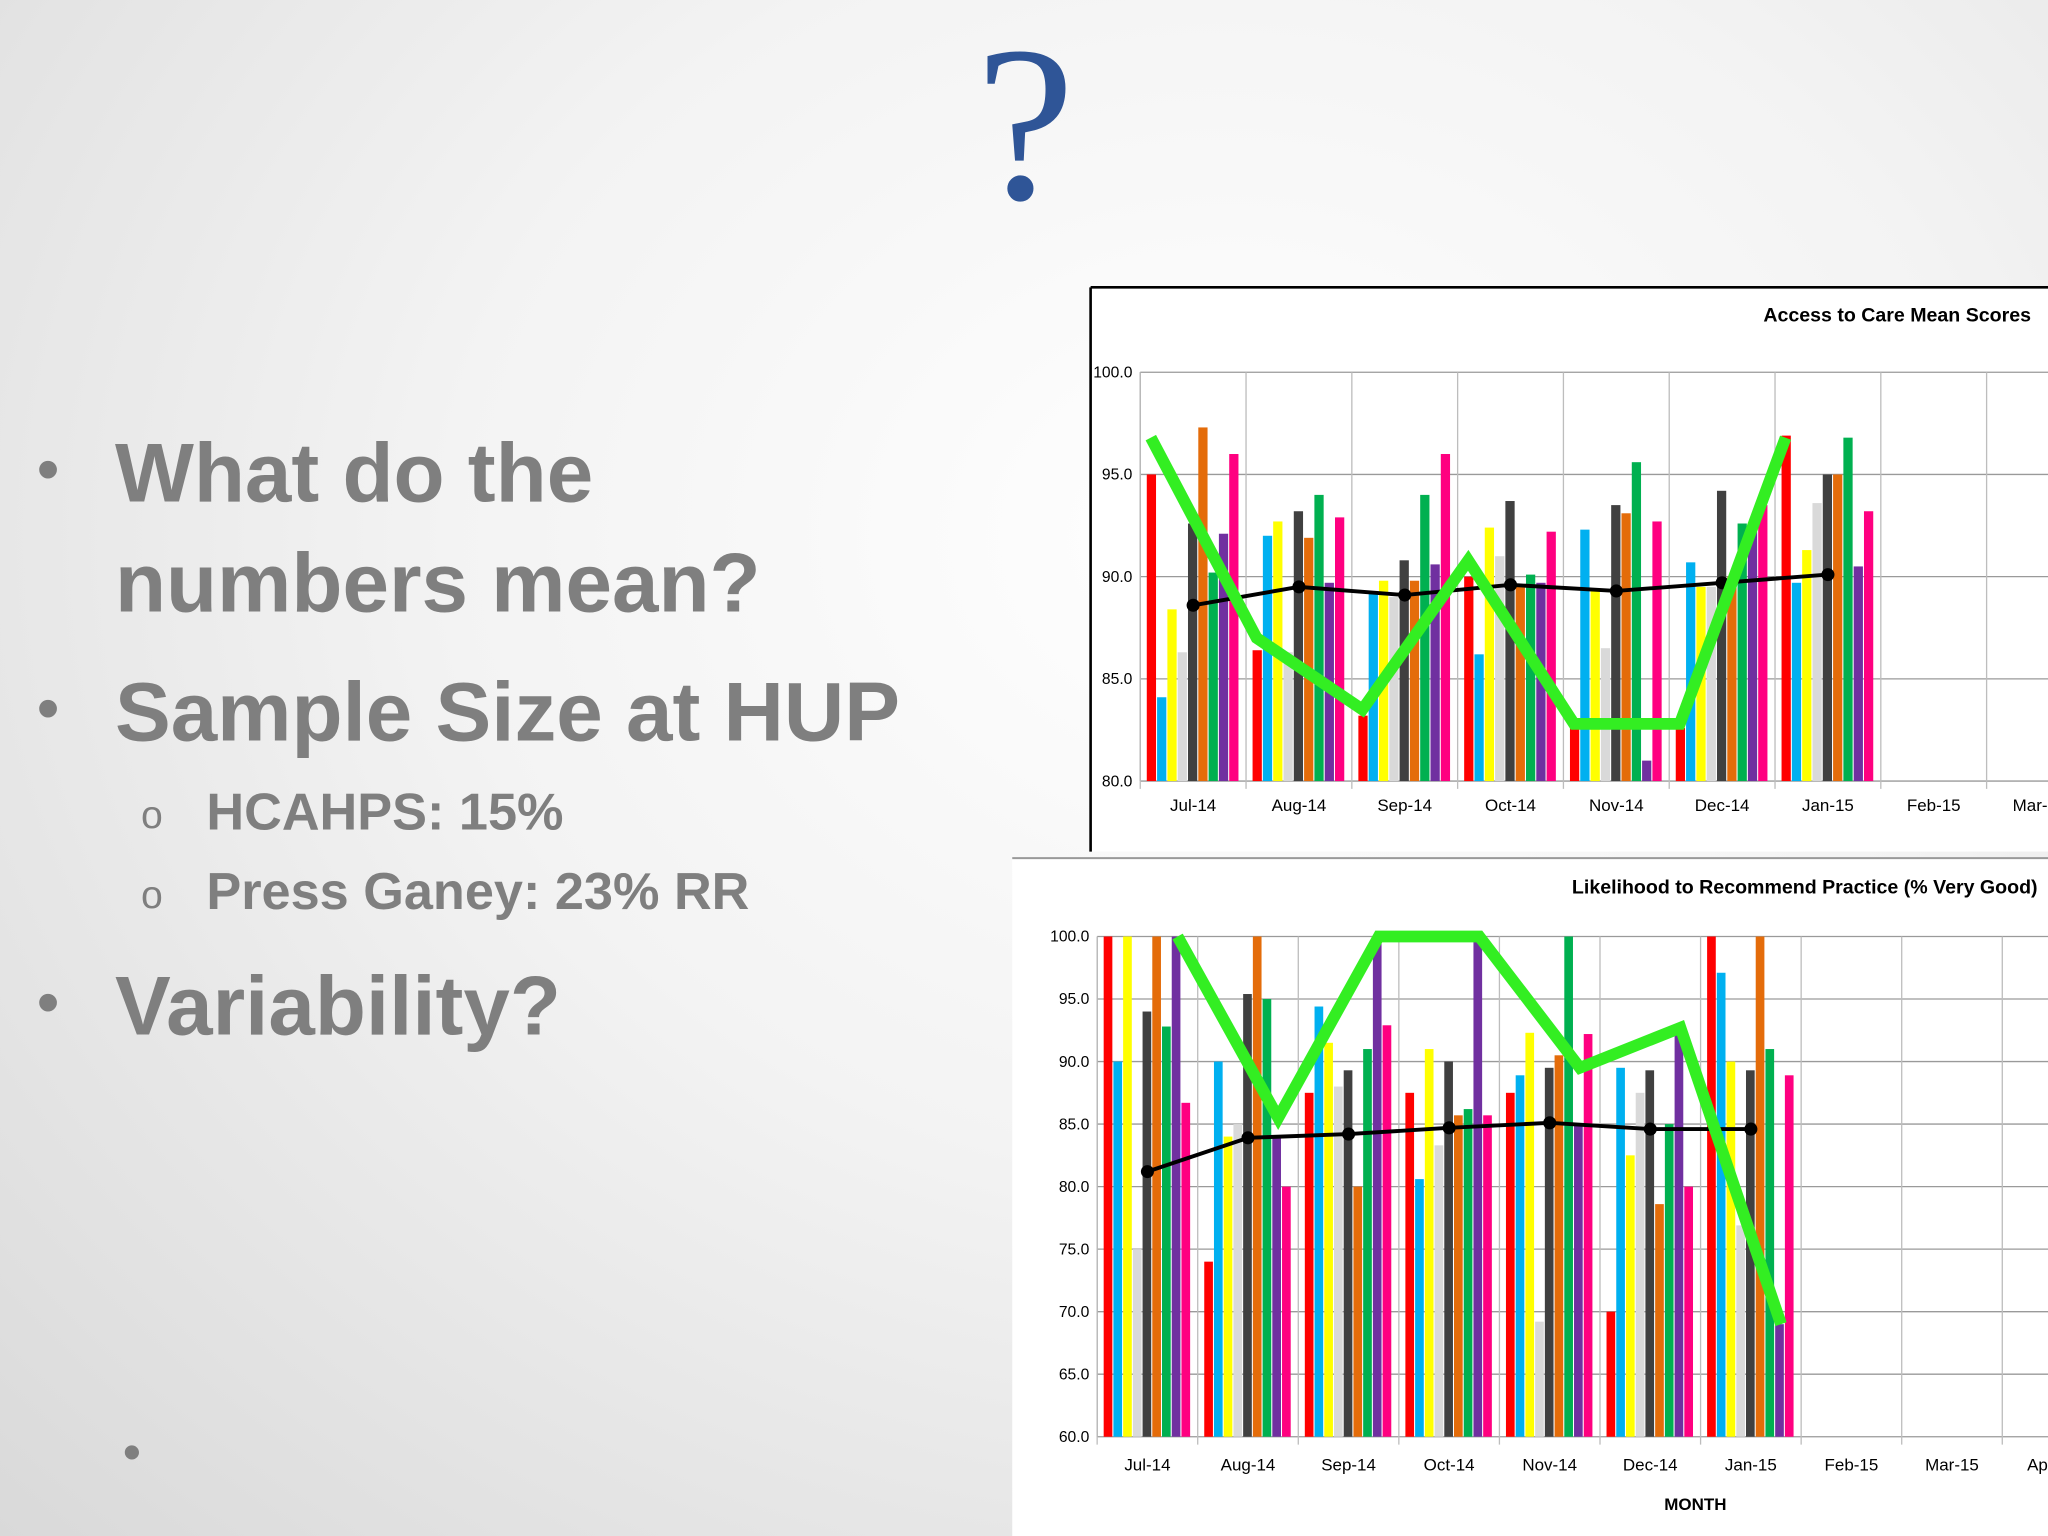  I want to click on x-tick-label: Aug-14, so click(1299, 805).